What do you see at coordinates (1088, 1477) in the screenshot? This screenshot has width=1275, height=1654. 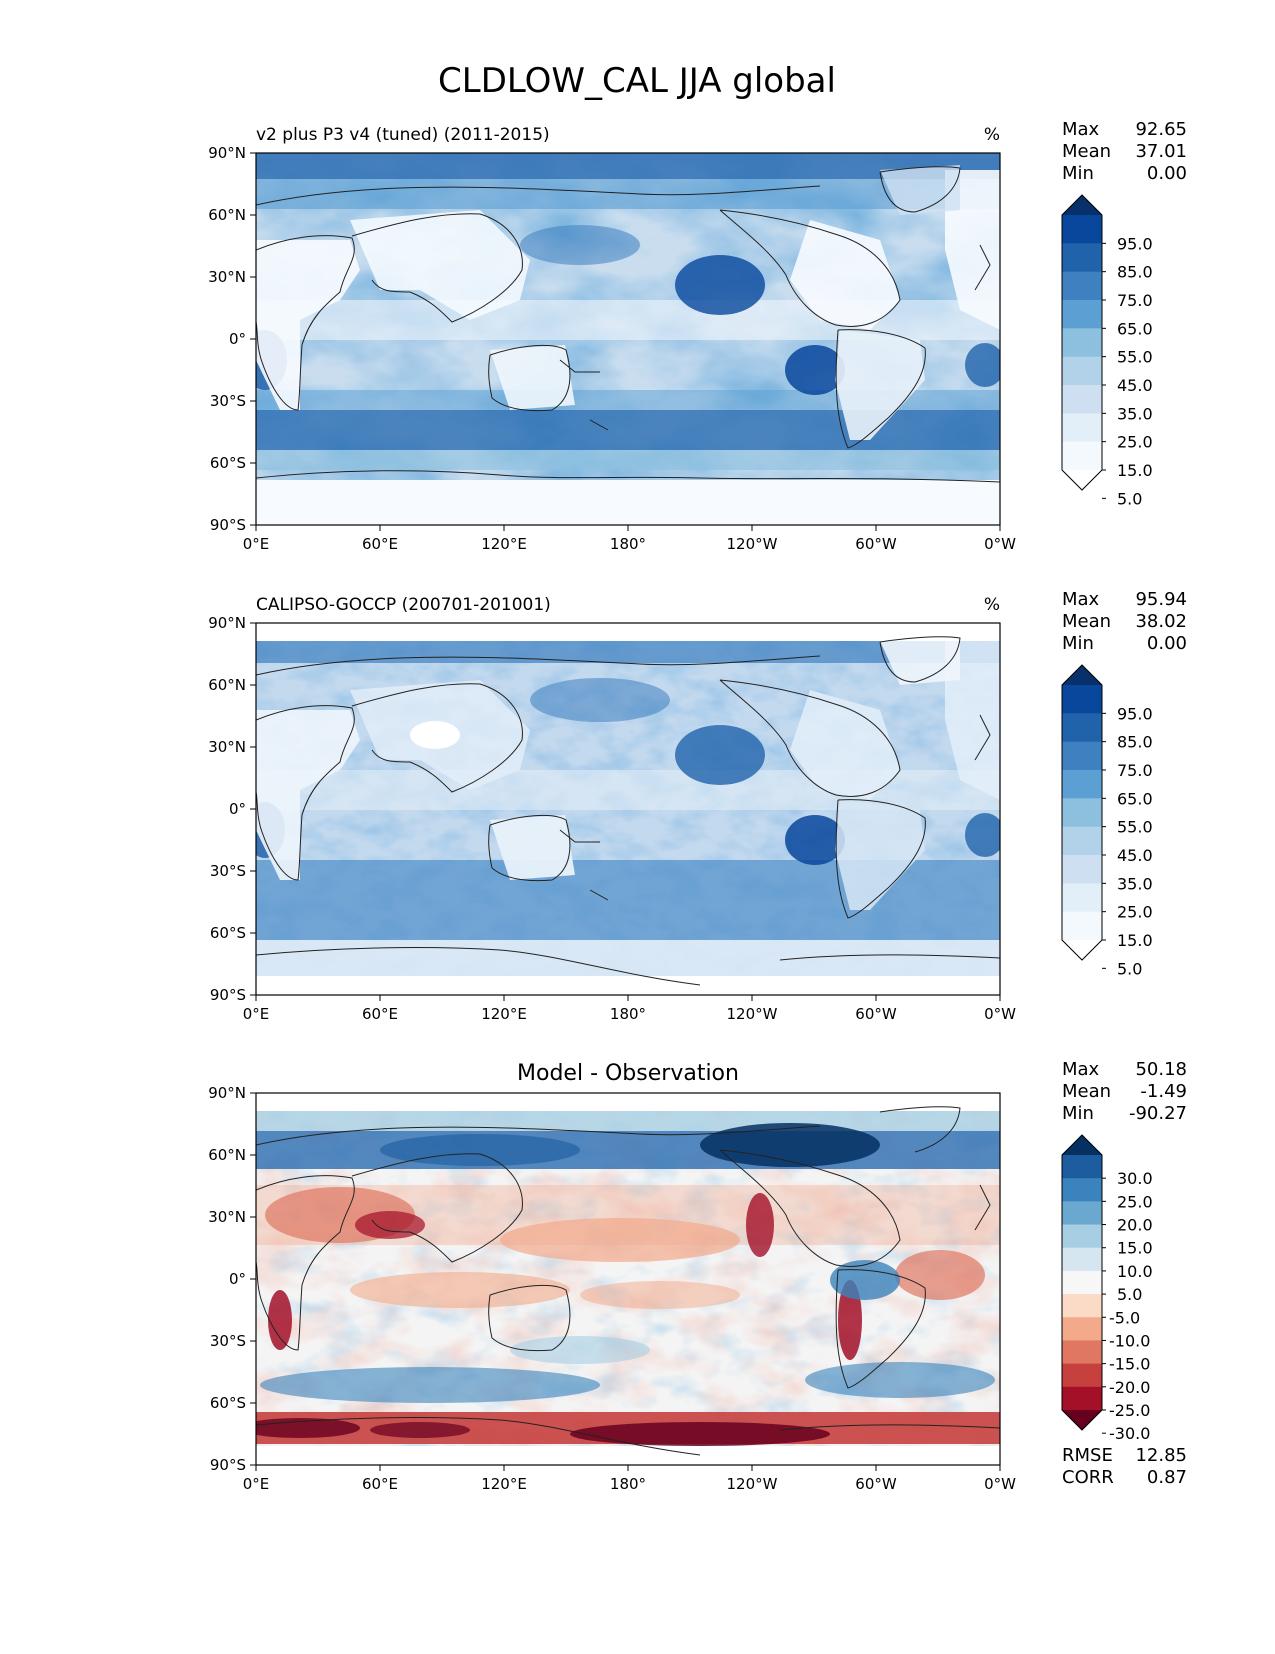 I see `stat-label-corr: CORR` at bounding box center [1088, 1477].